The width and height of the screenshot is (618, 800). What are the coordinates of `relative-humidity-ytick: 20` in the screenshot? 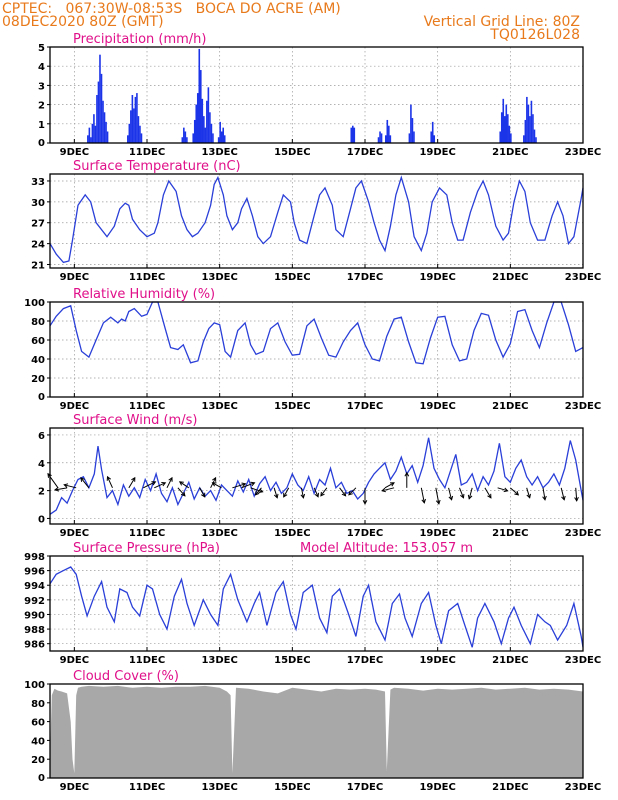 It's located at (38, 379).